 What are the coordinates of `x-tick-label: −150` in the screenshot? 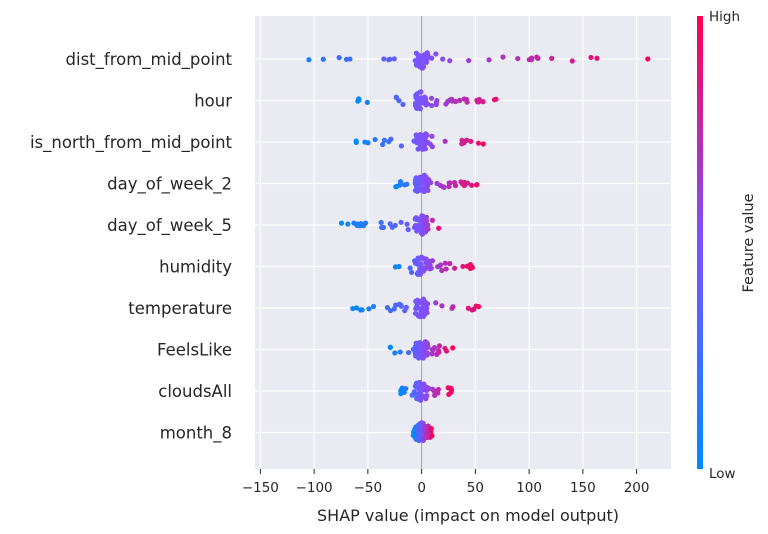 It's located at (260, 488).